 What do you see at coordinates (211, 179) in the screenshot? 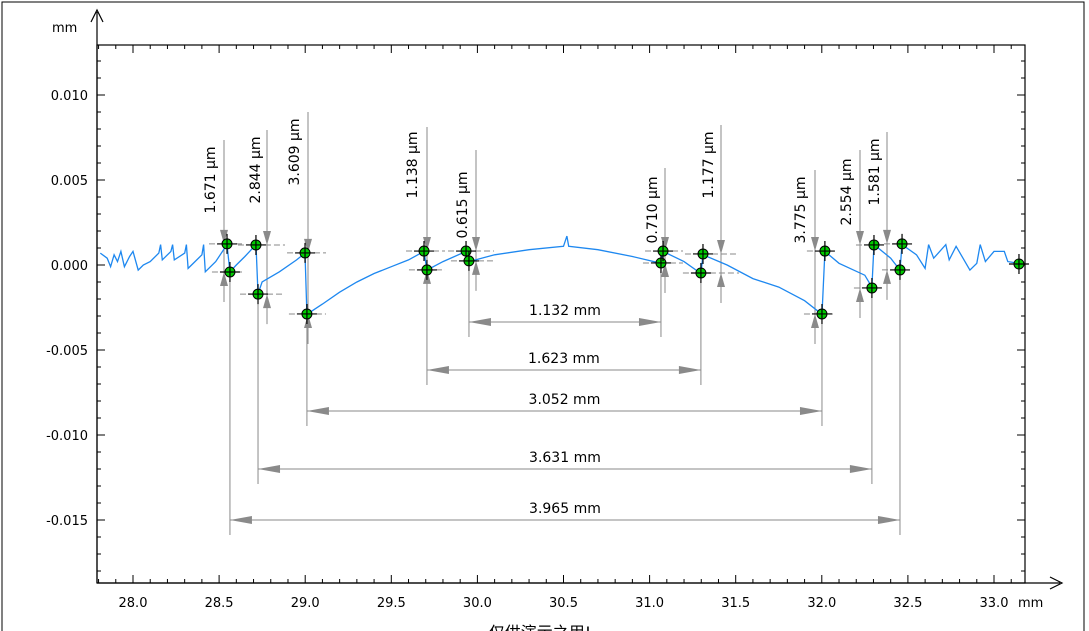
I see `height-label: 1.671 µm` at bounding box center [211, 179].